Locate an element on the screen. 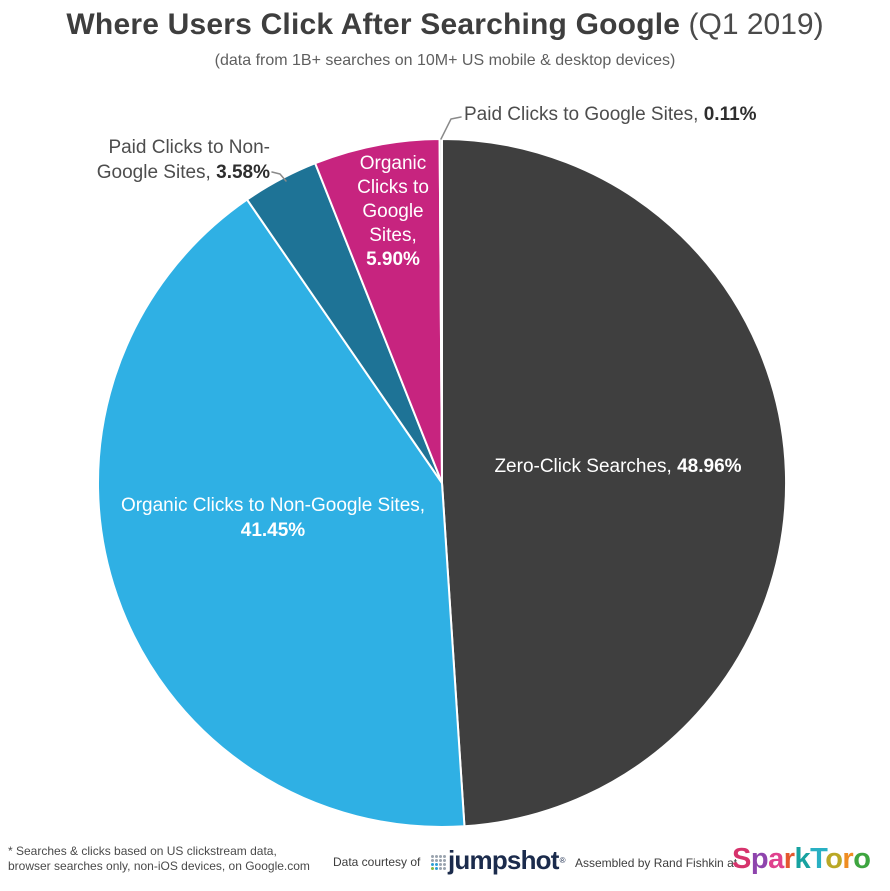  leader-line-paid-non-google is located at coordinates (279, 176).